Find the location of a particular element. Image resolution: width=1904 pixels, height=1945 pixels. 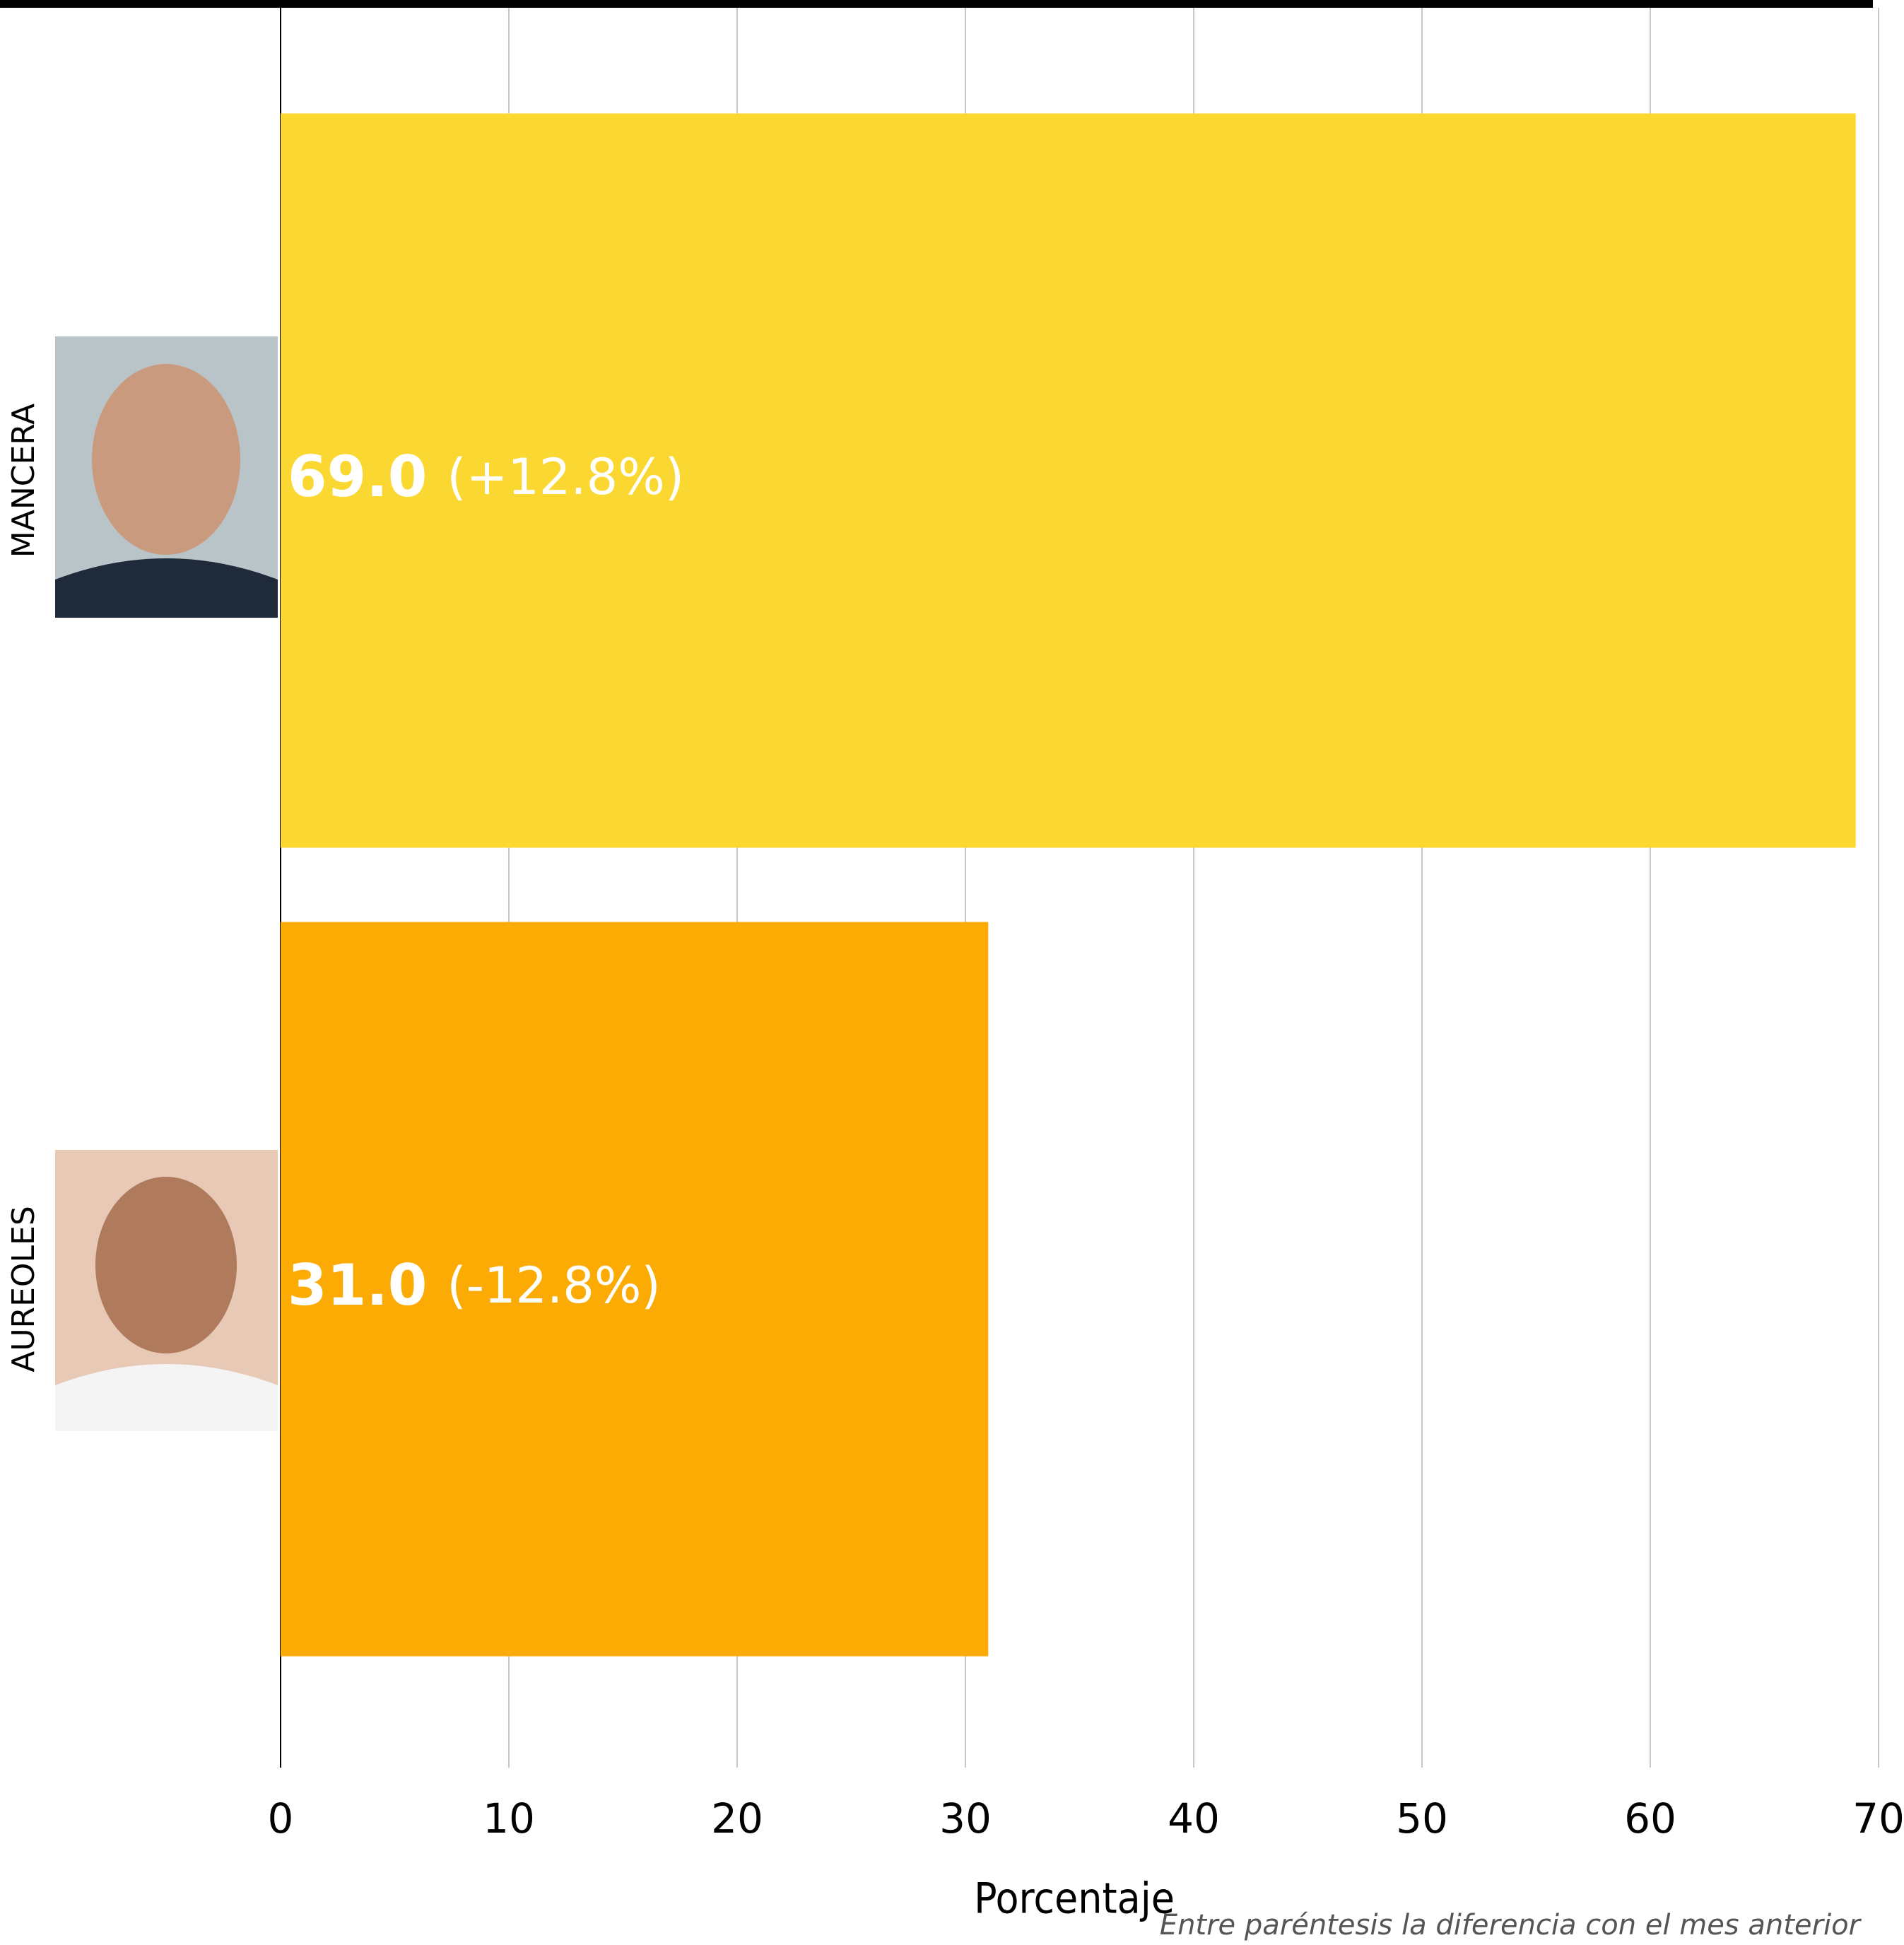

x-axis-label: Porcentaje is located at coordinates (1074, 1899).